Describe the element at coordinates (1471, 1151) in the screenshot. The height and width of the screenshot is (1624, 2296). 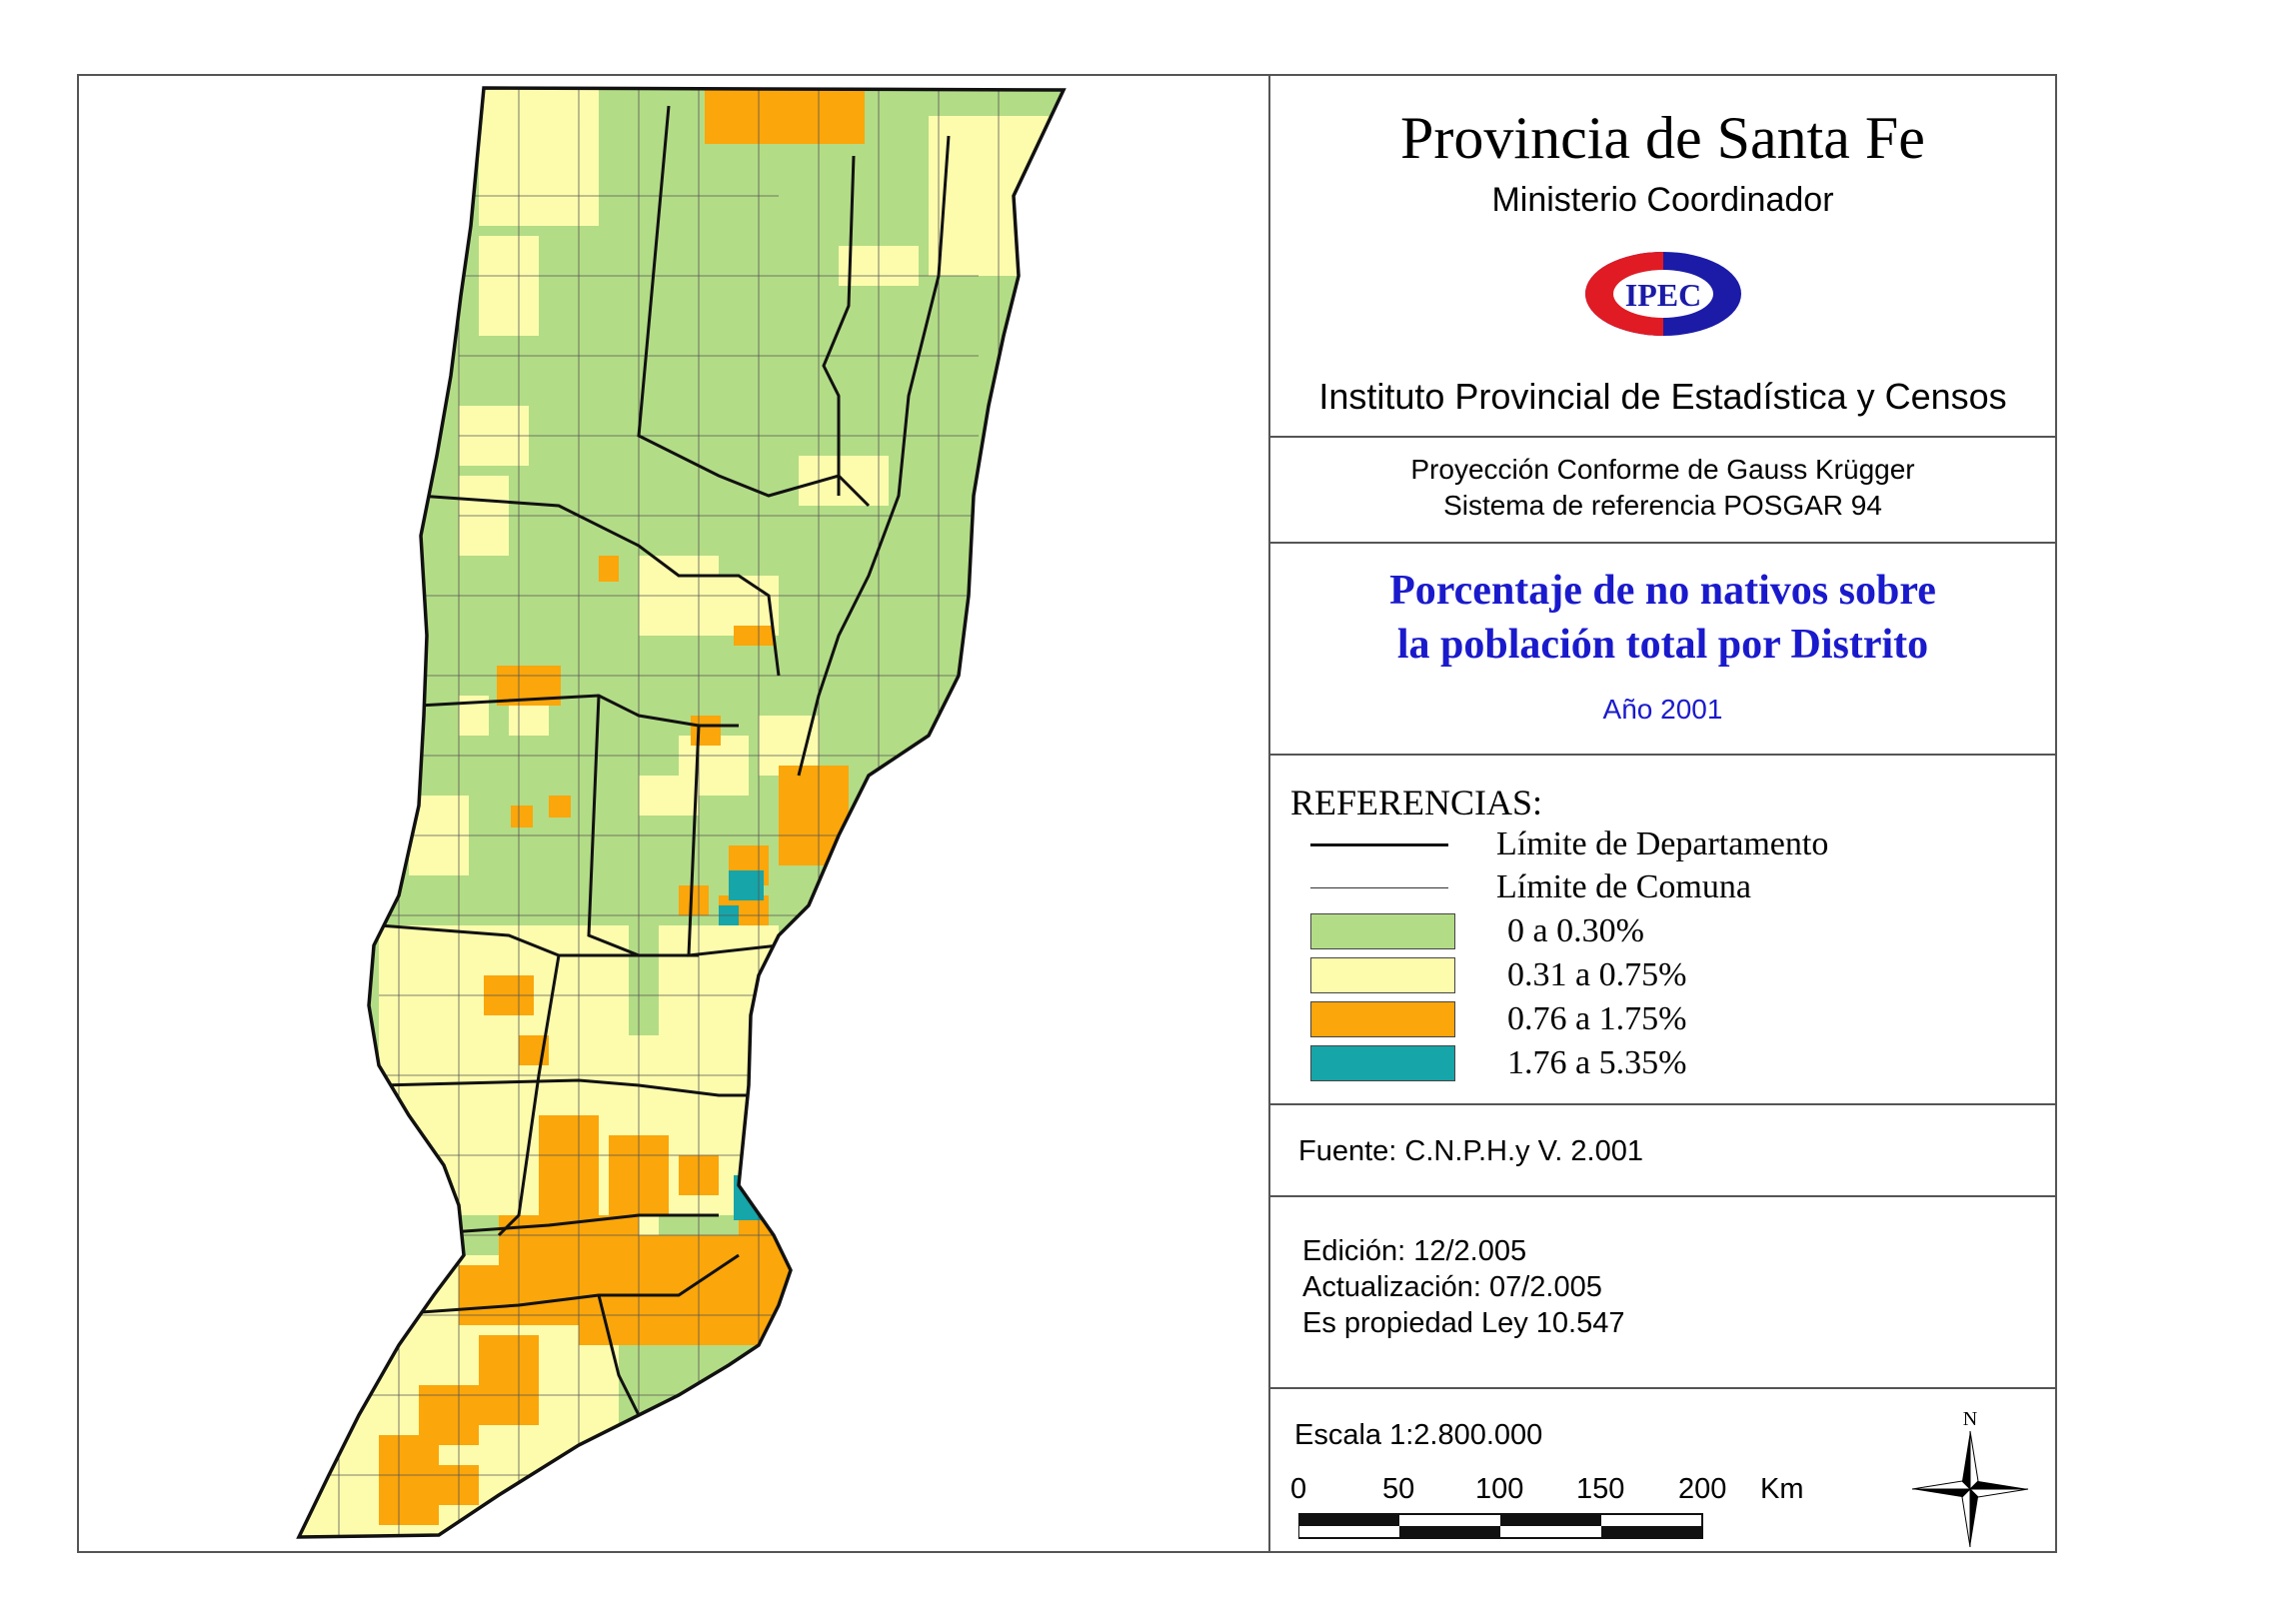
I see `source-text: Fuente: C.N.P.H.y V. 2.001` at that location.